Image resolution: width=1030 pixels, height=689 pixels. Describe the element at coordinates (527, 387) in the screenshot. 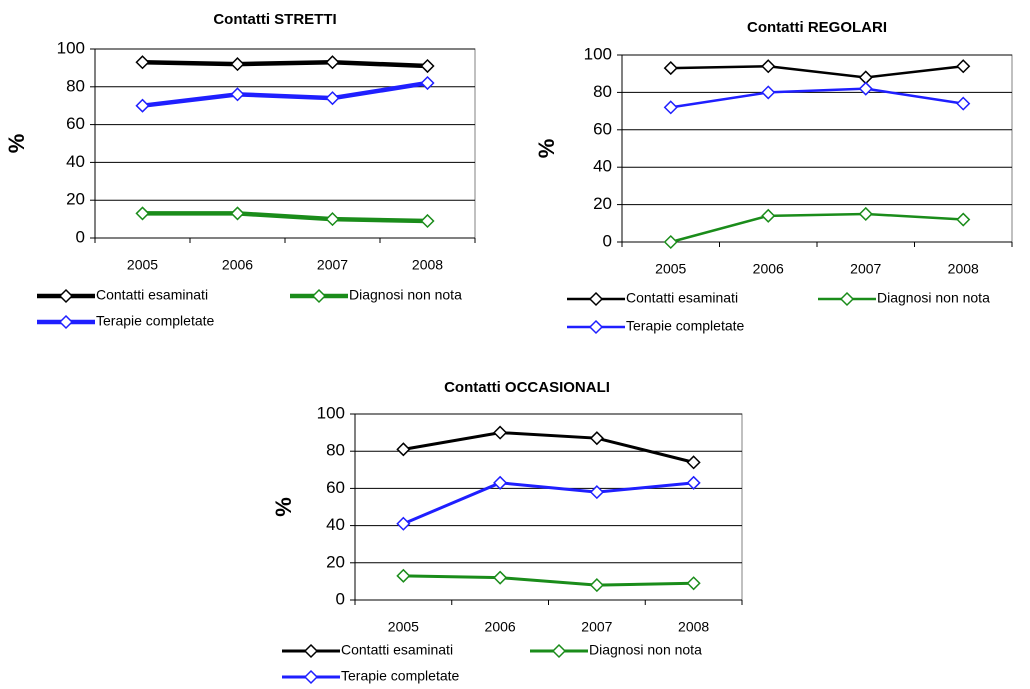

I see `chart-title: Contatti OCCASIONALI` at that location.